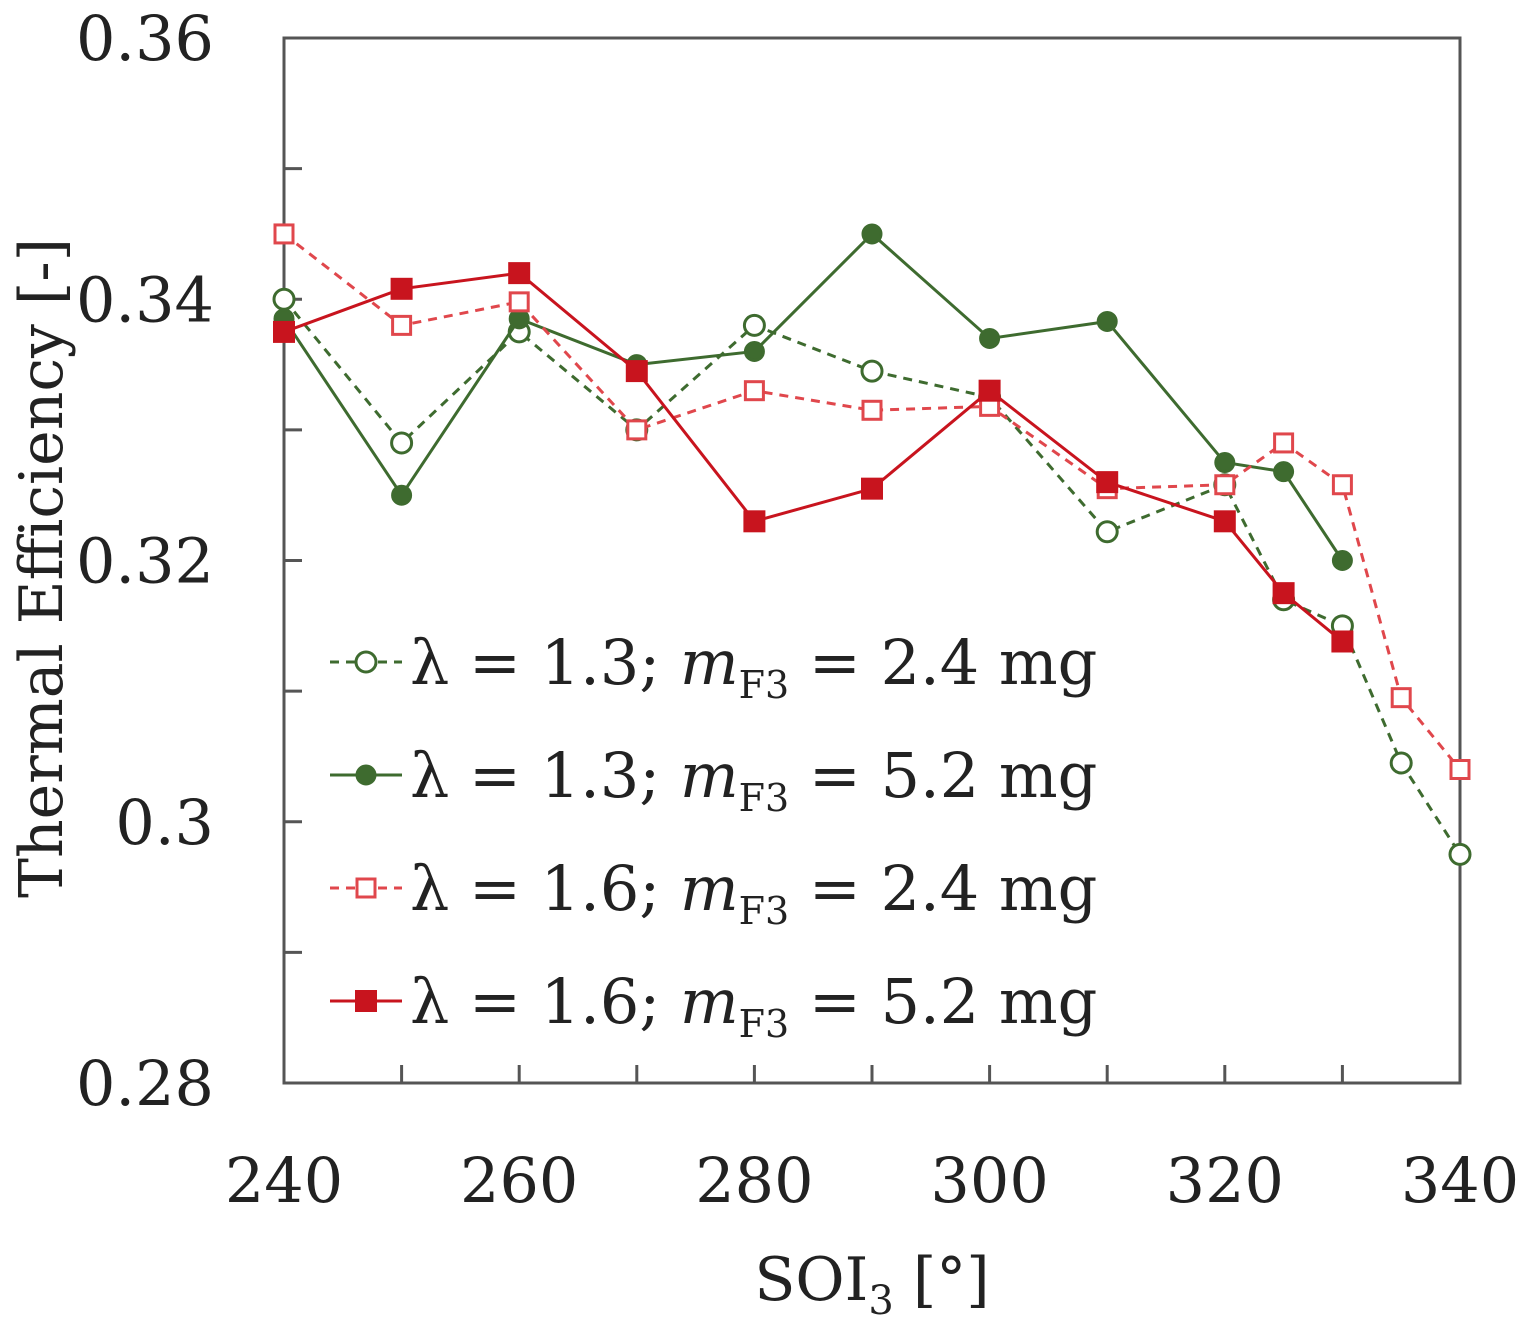 The width and height of the screenshot is (1520, 1331). What do you see at coordinates (753, 1005) in the screenshot?
I see `legend-label: λ = 1.6; mF3 = 5.2 mg` at bounding box center [753, 1005].